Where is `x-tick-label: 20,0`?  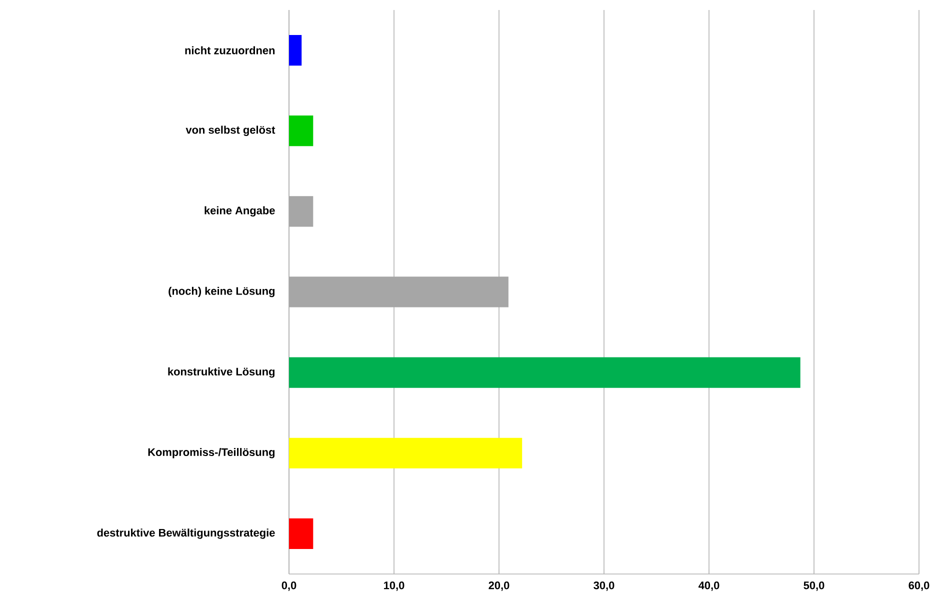 x-tick-label: 20,0 is located at coordinates (499, 586).